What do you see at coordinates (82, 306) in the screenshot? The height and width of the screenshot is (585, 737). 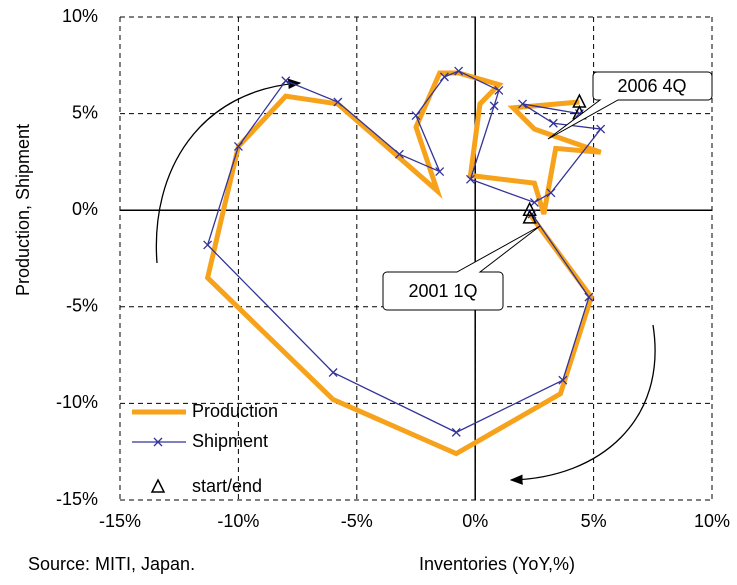 I see `y-tick-label: -5%` at bounding box center [82, 306].